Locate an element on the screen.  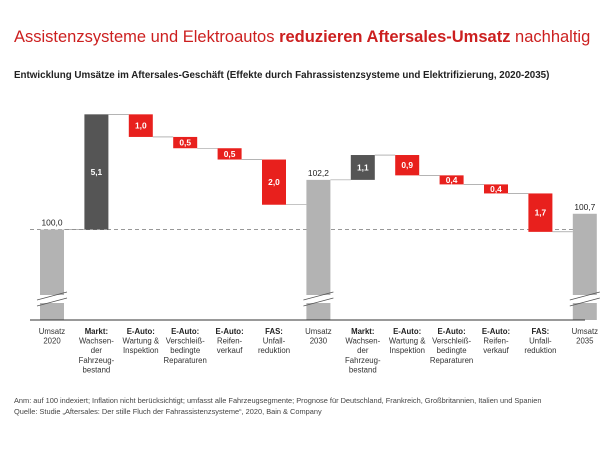
value-label: 100,0 is located at coordinates (52, 223).